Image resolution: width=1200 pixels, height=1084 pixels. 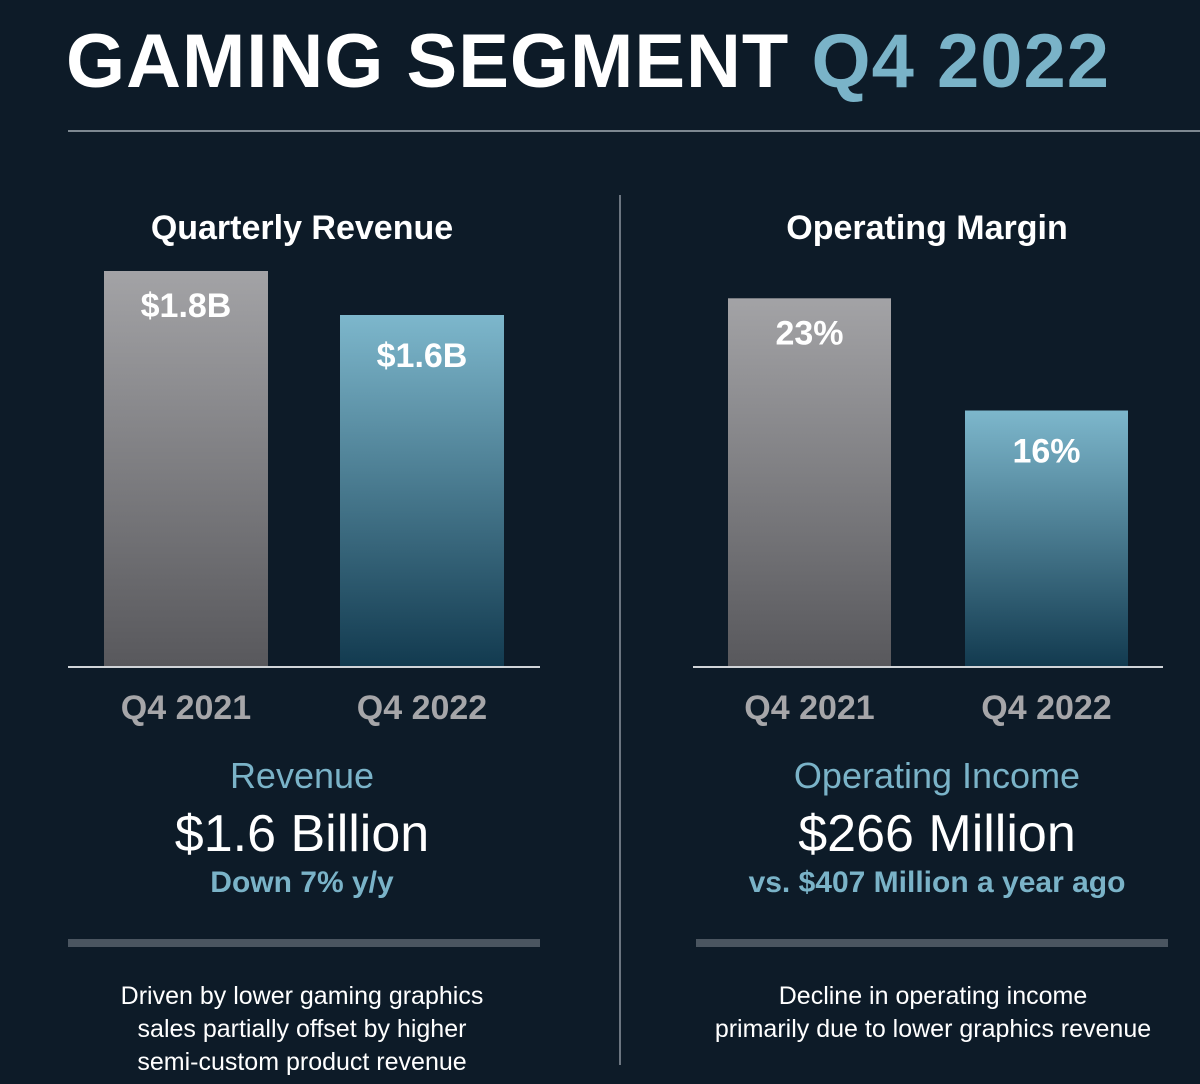 What do you see at coordinates (422, 708) in the screenshot?
I see `revenue-tick-label: Q4 2022` at bounding box center [422, 708].